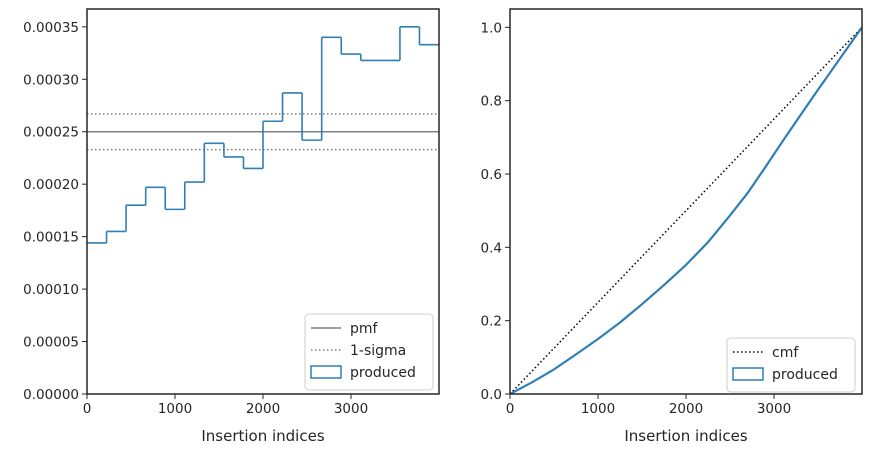 Image resolution: width=871 pixels, height=453 pixels. I want to click on y-tick-label: 0.00030, so click(51, 80).